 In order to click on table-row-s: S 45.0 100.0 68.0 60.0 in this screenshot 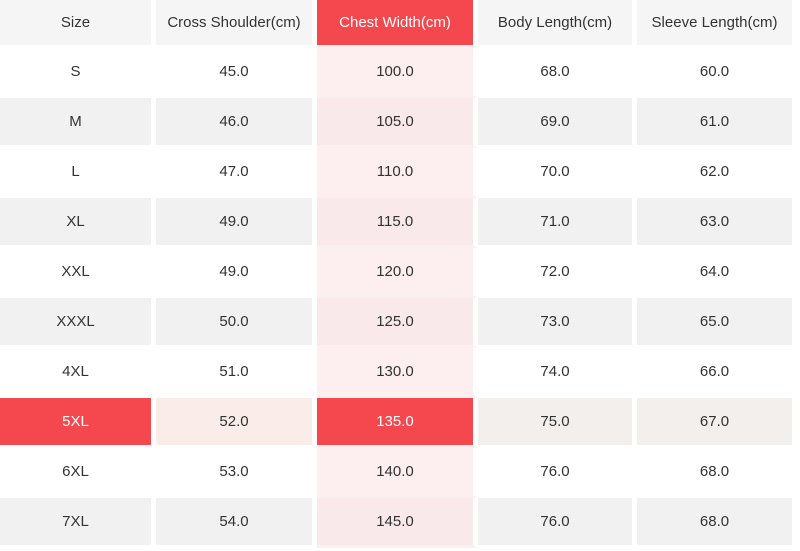, I will do `click(400, 73)`.